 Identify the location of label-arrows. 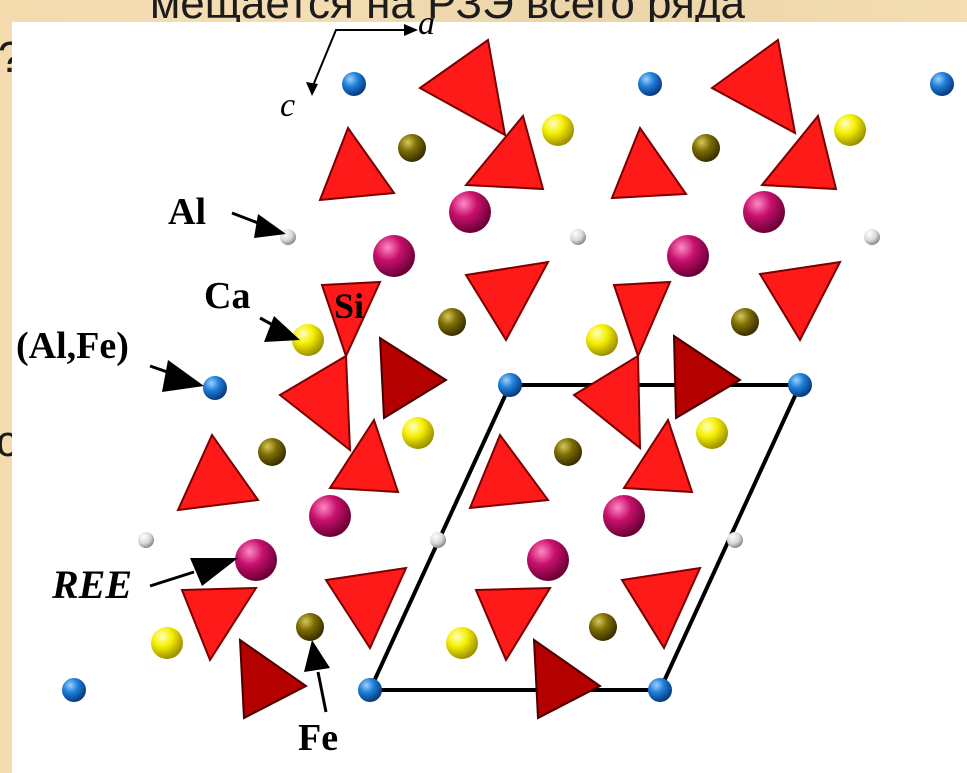
(239, 462).